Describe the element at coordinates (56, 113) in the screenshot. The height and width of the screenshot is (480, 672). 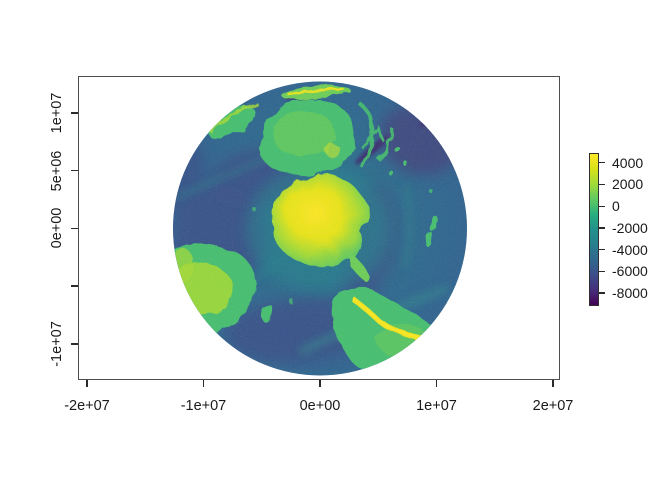
I see `y-axis-tick-label: 1e+07` at that location.